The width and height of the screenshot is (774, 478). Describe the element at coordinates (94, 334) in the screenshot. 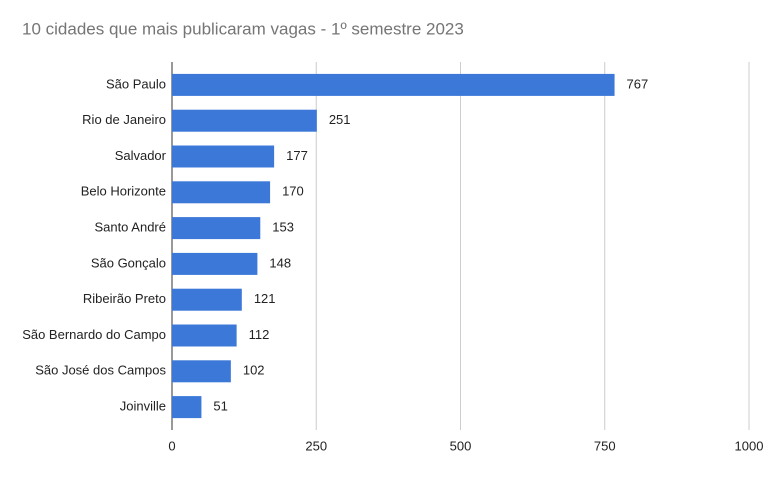

I see `y-tick-label: São Bernardo do Campo` at that location.